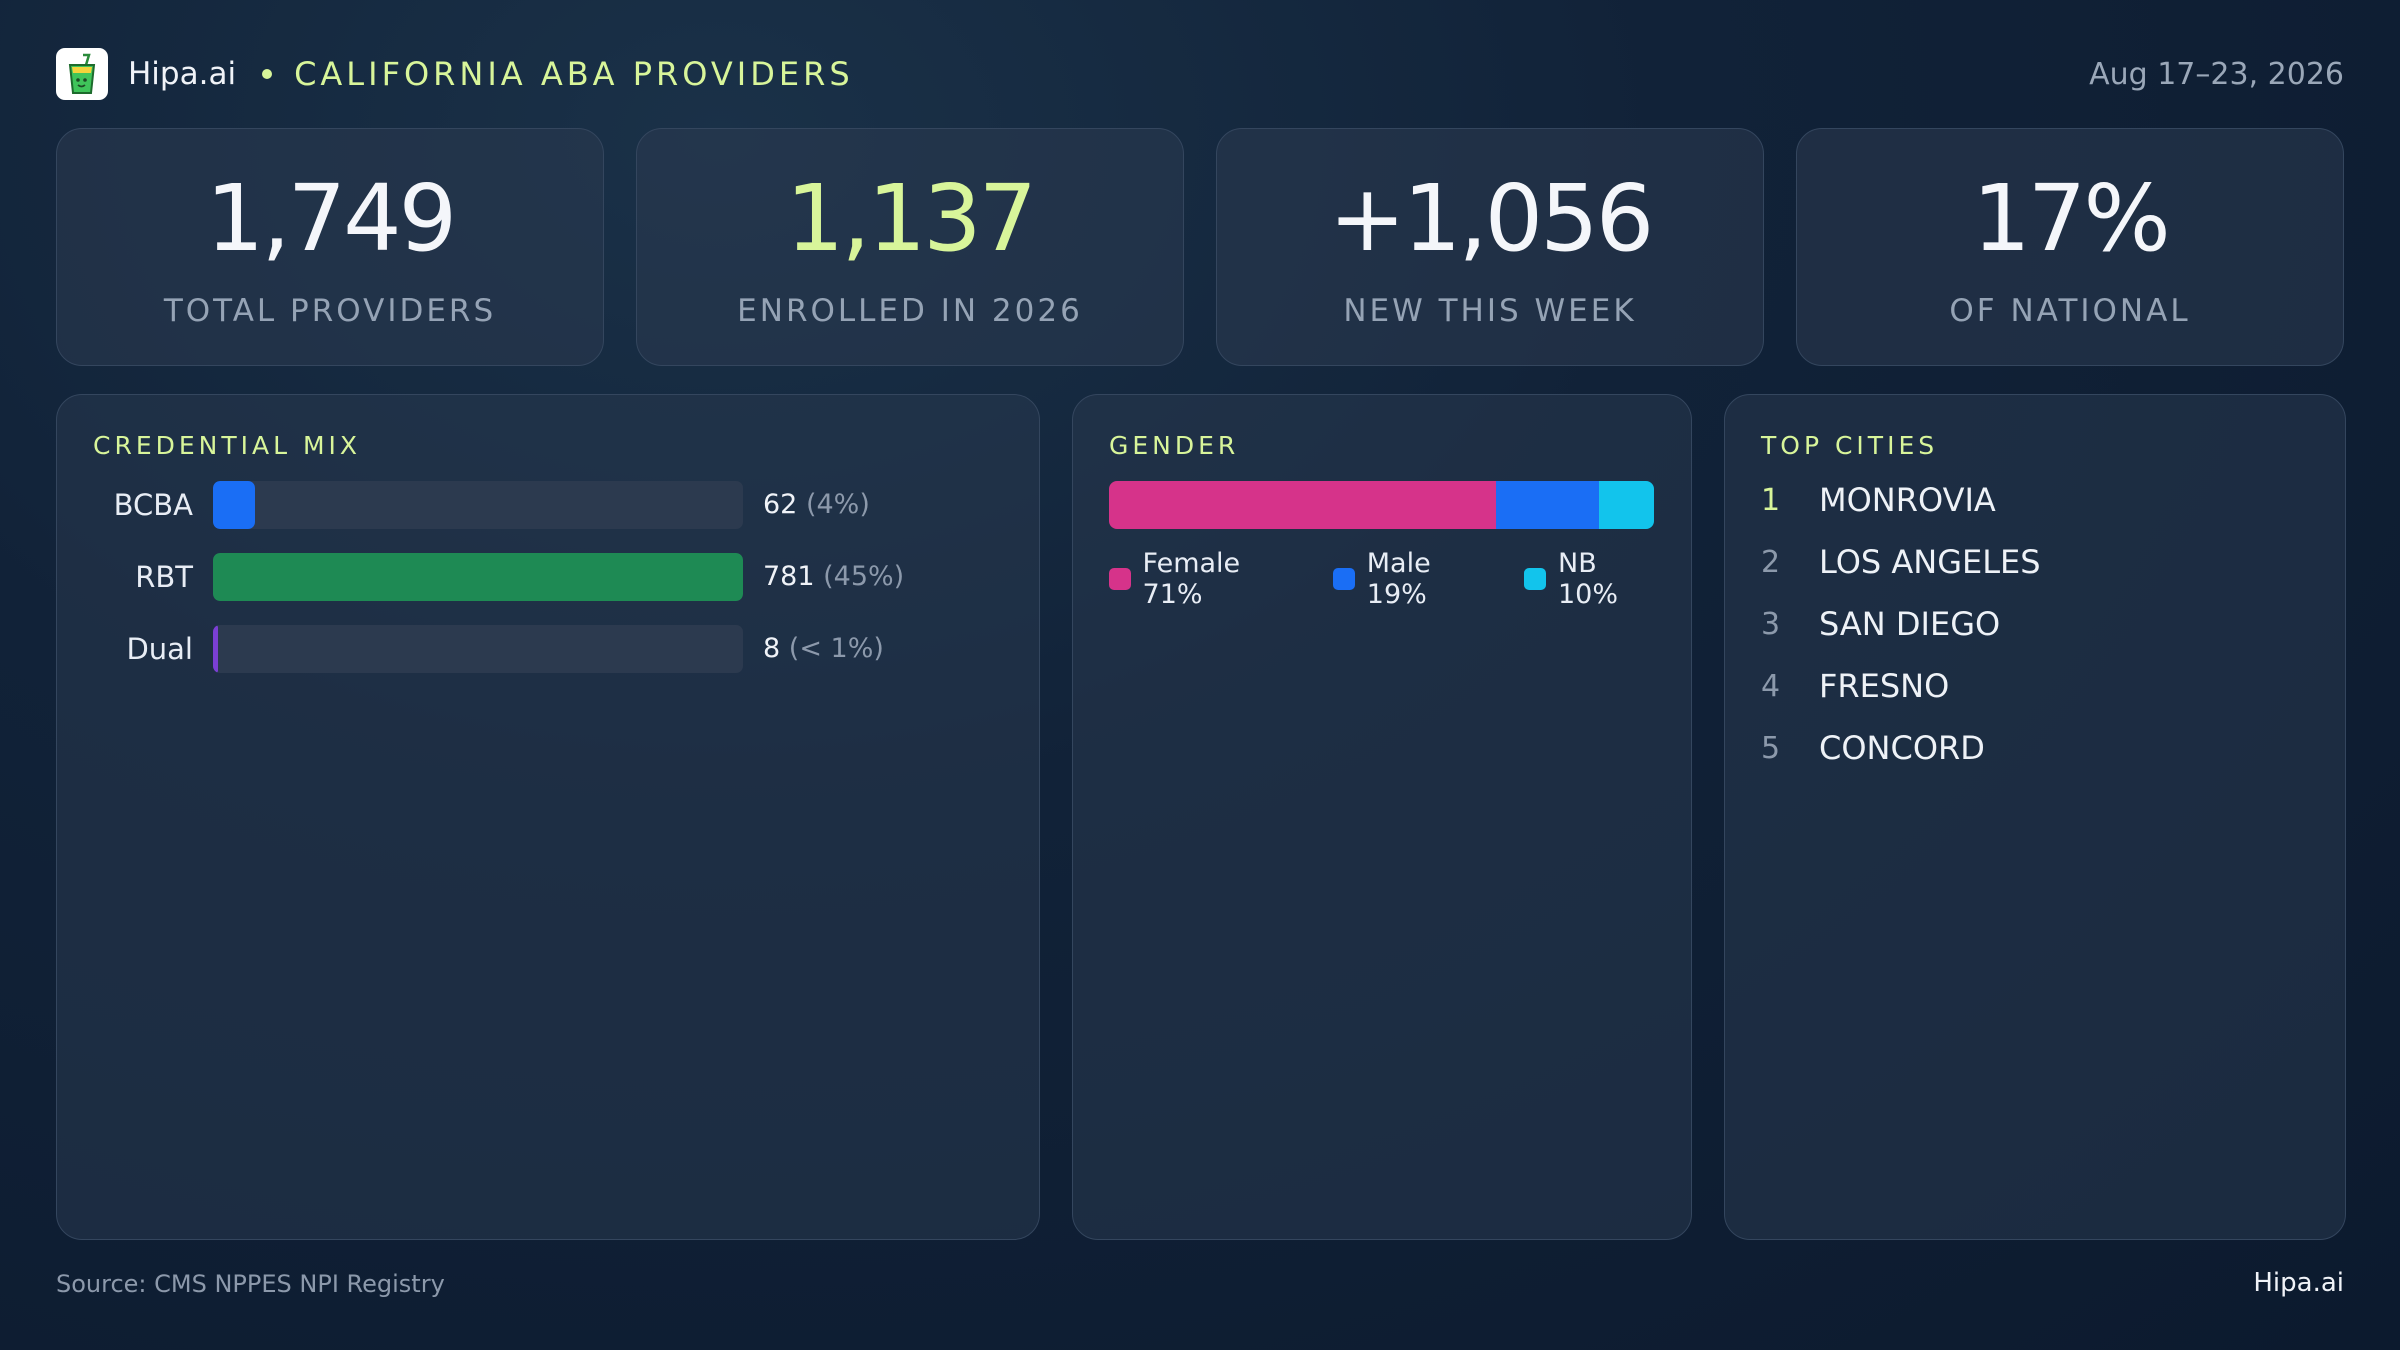 Image resolution: width=2400 pixels, height=1350 pixels. What do you see at coordinates (1907, 500) in the screenshot?
I see `city-name: MONROVIA` at bounding box center [1907, 500].